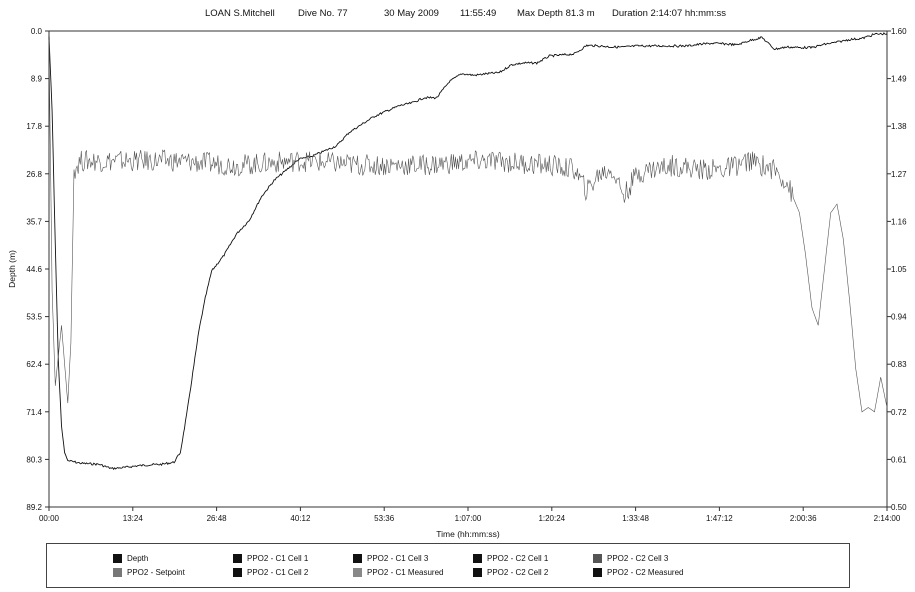  Describe the element at coordinates (899, 31) in the screenshot. I see `right-tick-label: 1.60` at that location.